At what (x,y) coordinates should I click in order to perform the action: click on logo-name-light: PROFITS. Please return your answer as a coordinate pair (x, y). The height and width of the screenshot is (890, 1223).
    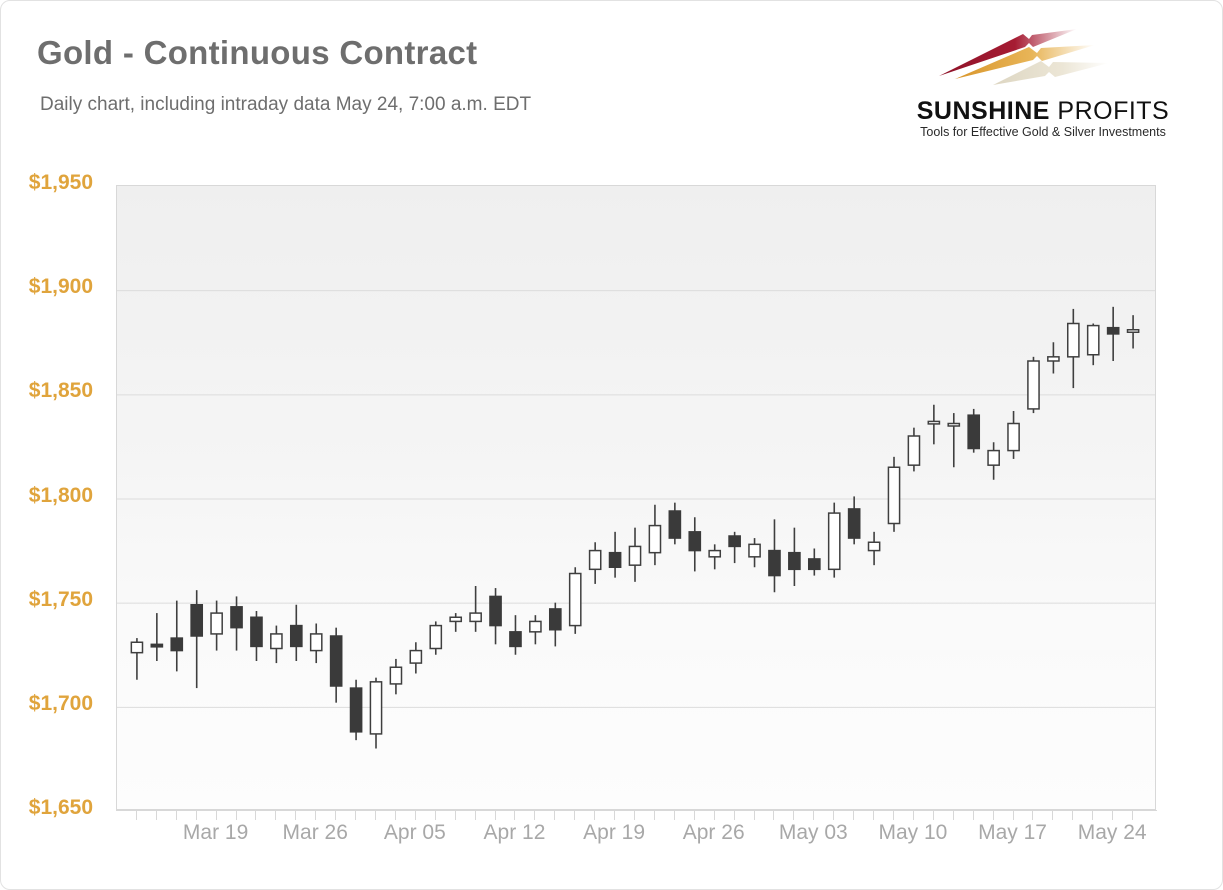
    Looking at the image, I should click on (1113, 111).